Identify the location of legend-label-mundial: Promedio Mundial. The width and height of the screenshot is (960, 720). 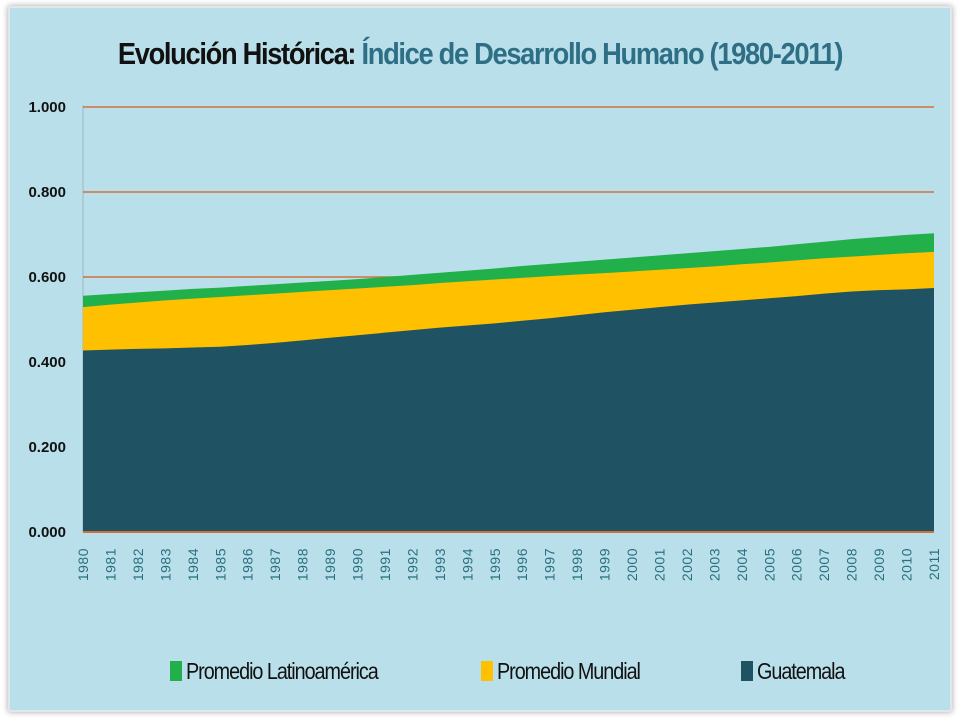
(569, 670).